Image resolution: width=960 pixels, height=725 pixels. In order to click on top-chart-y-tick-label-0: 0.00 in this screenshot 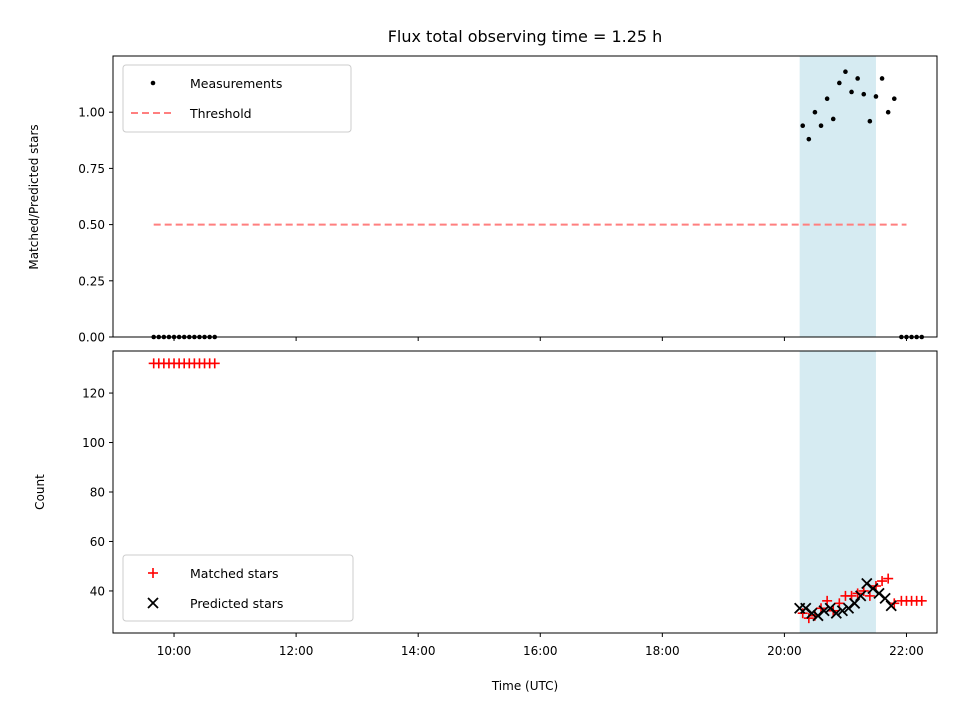, I will do `click(91, 338)`.